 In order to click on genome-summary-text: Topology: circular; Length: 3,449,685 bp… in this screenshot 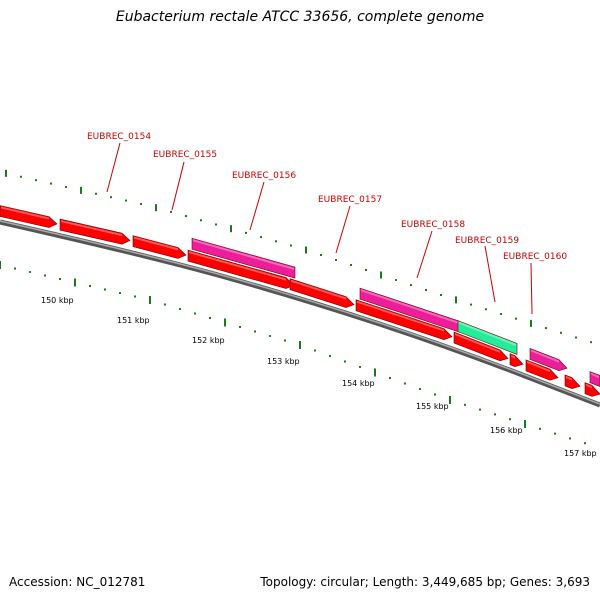, I will do `click(425, 582)`.